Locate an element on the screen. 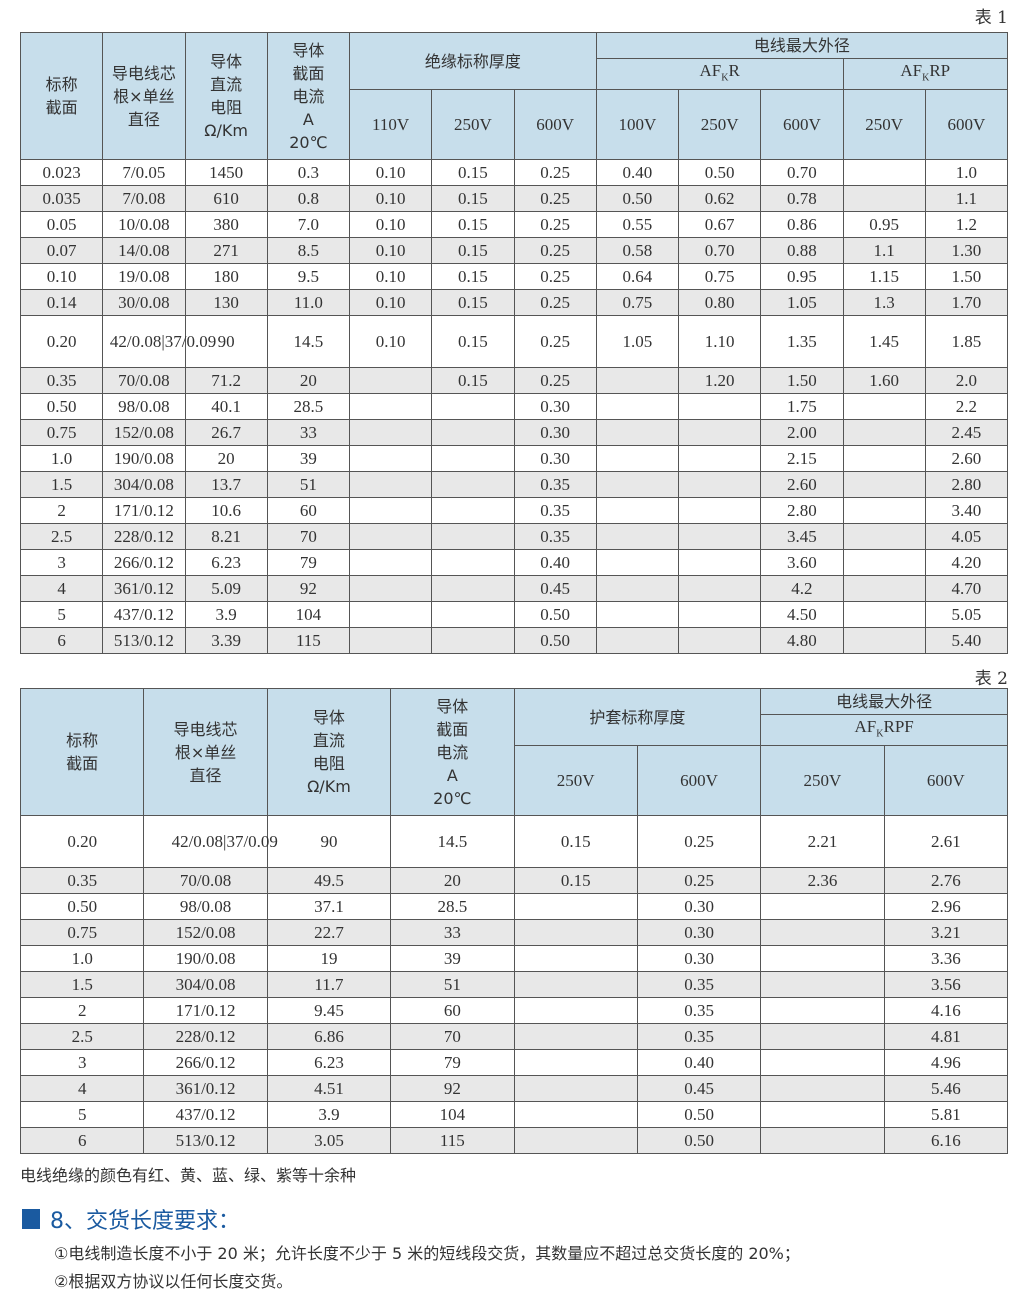 This screenshot has width=1022, height=1316. header-resistance: 导体 直流 电阻 Ω/Km is located at coordinates (329, 752).